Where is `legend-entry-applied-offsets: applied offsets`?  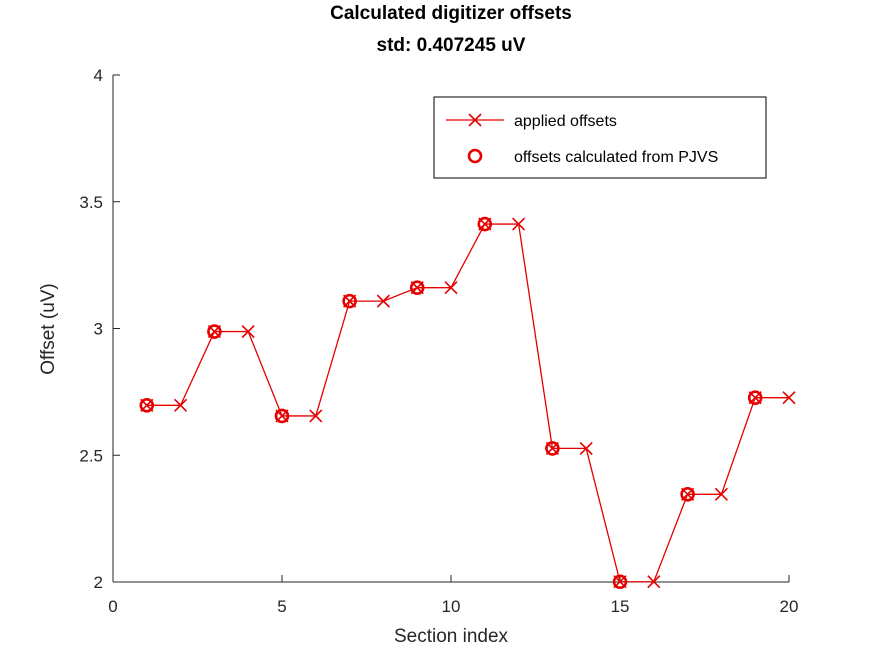
legend-entry-applied-offsets: applied offsets is located at coordinates (531, 121).